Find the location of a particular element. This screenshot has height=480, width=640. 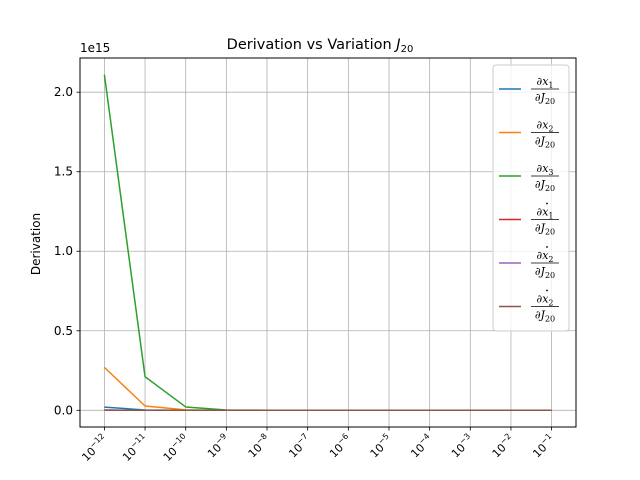

y-axis-label: Derivation is located at coordinates (36, 244).